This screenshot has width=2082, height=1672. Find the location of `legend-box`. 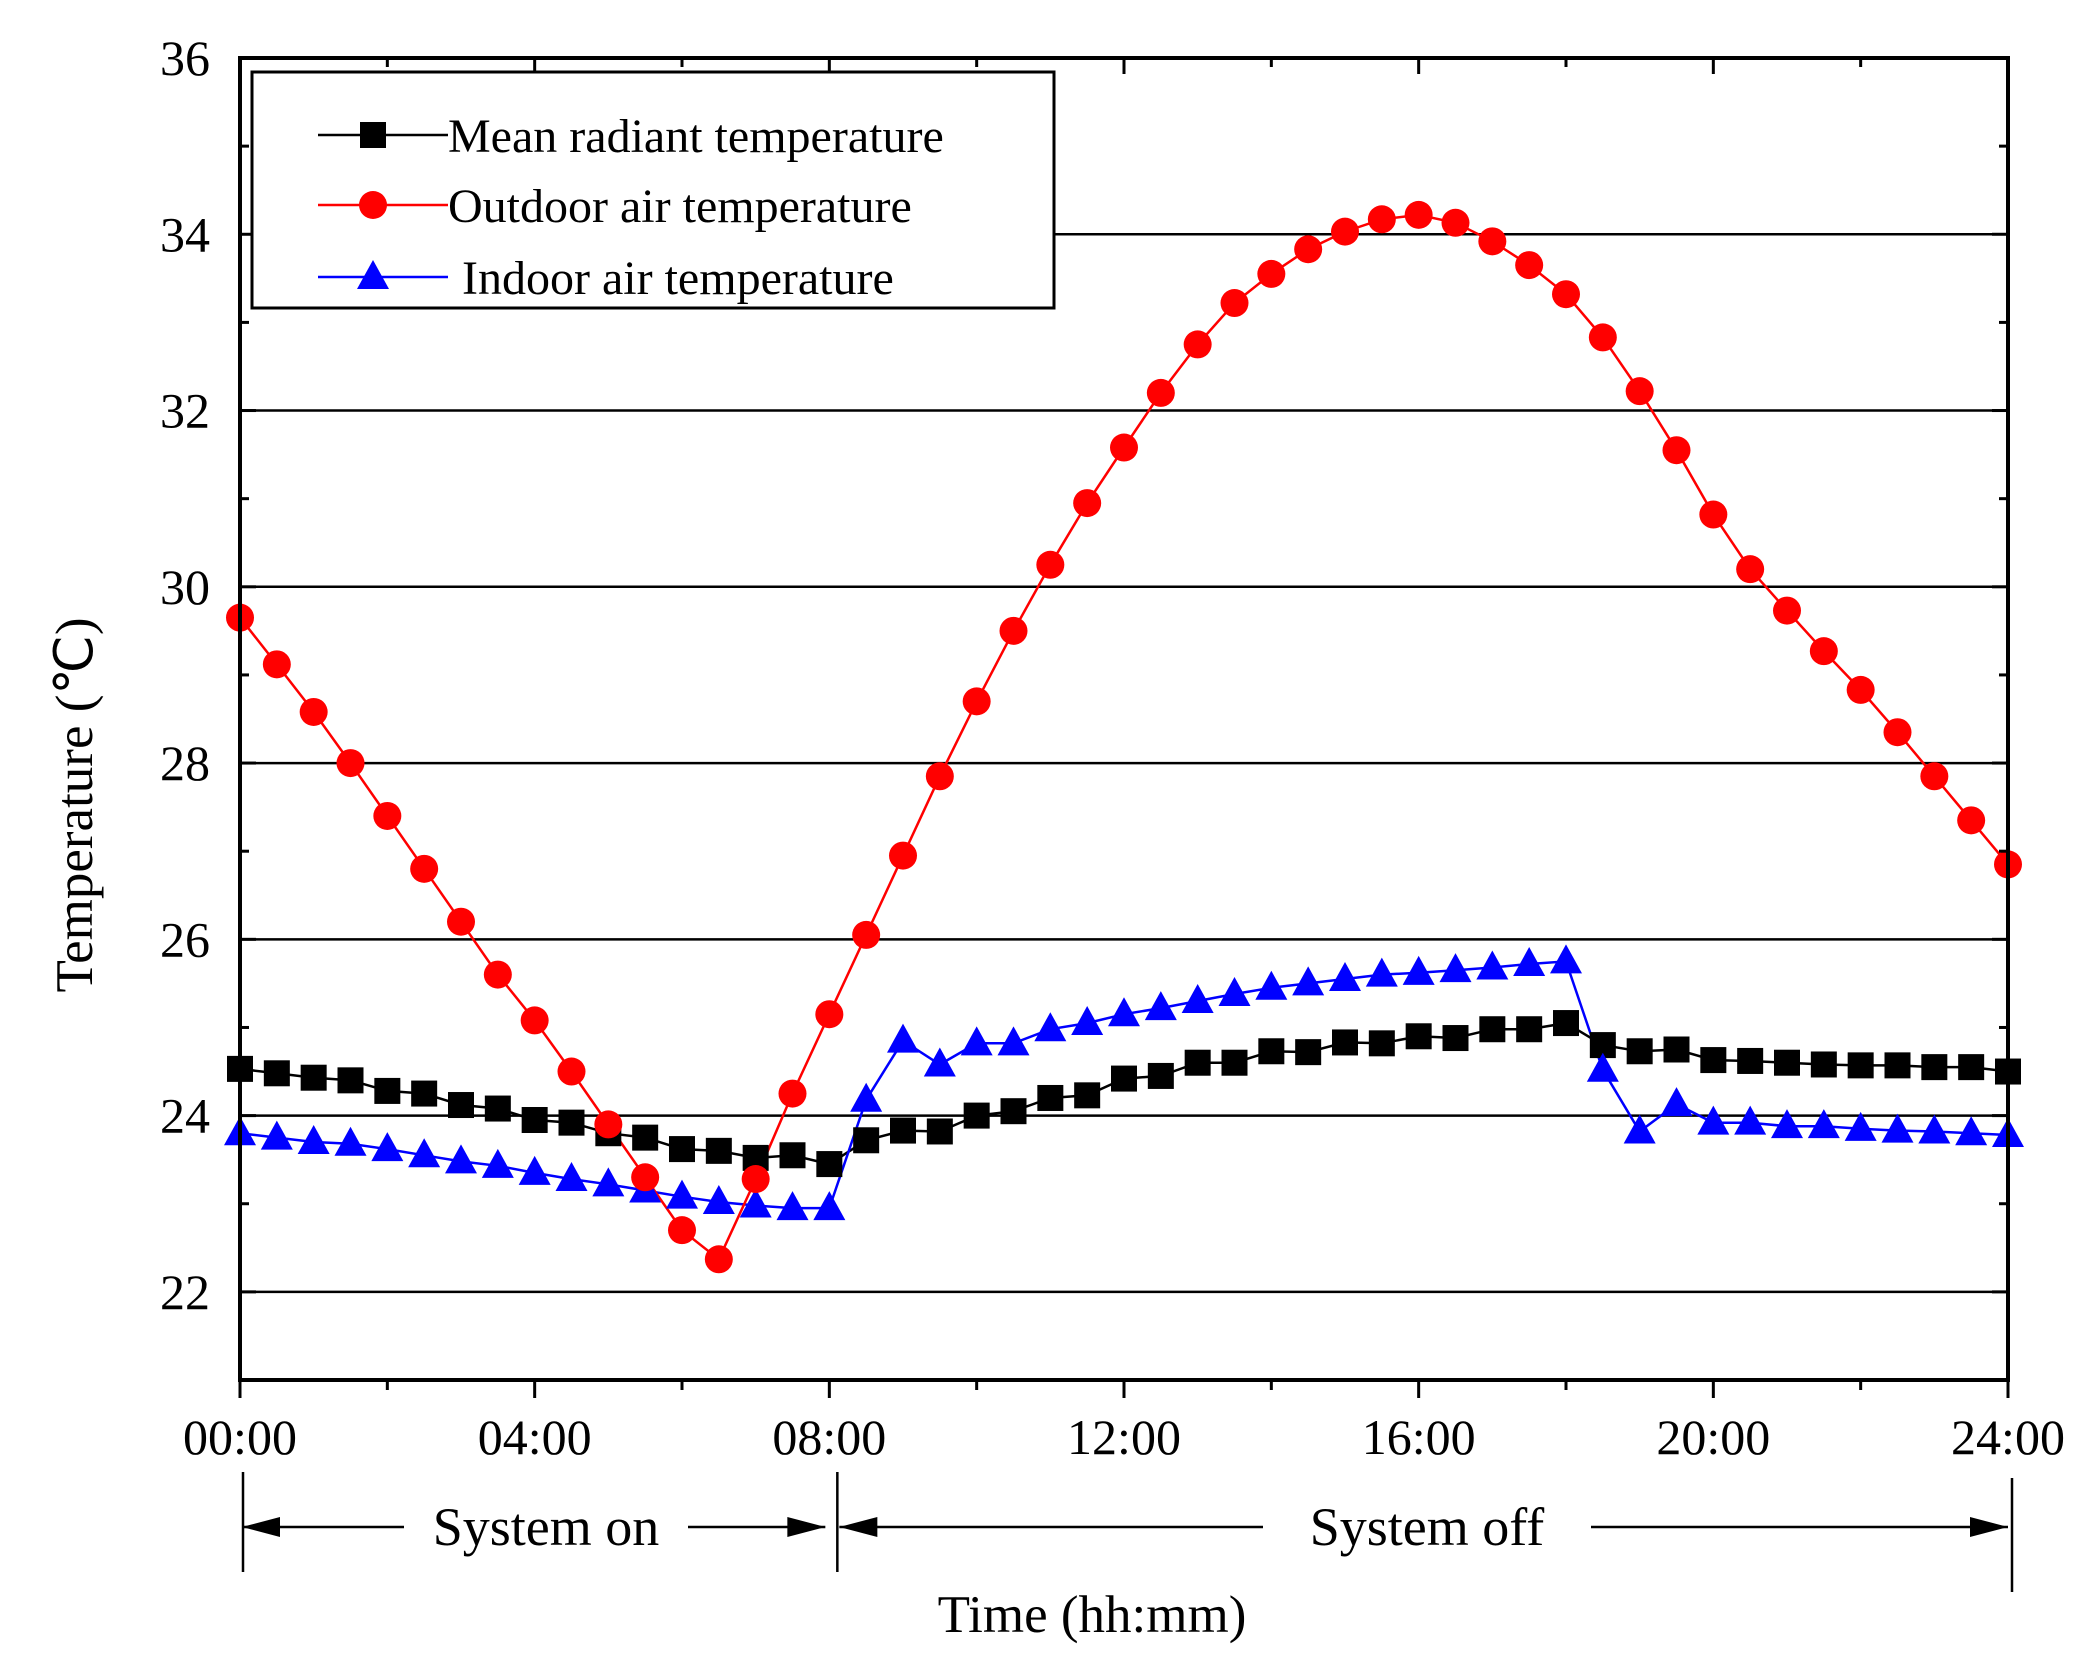

legend-box is located at coordinates (653, 190).